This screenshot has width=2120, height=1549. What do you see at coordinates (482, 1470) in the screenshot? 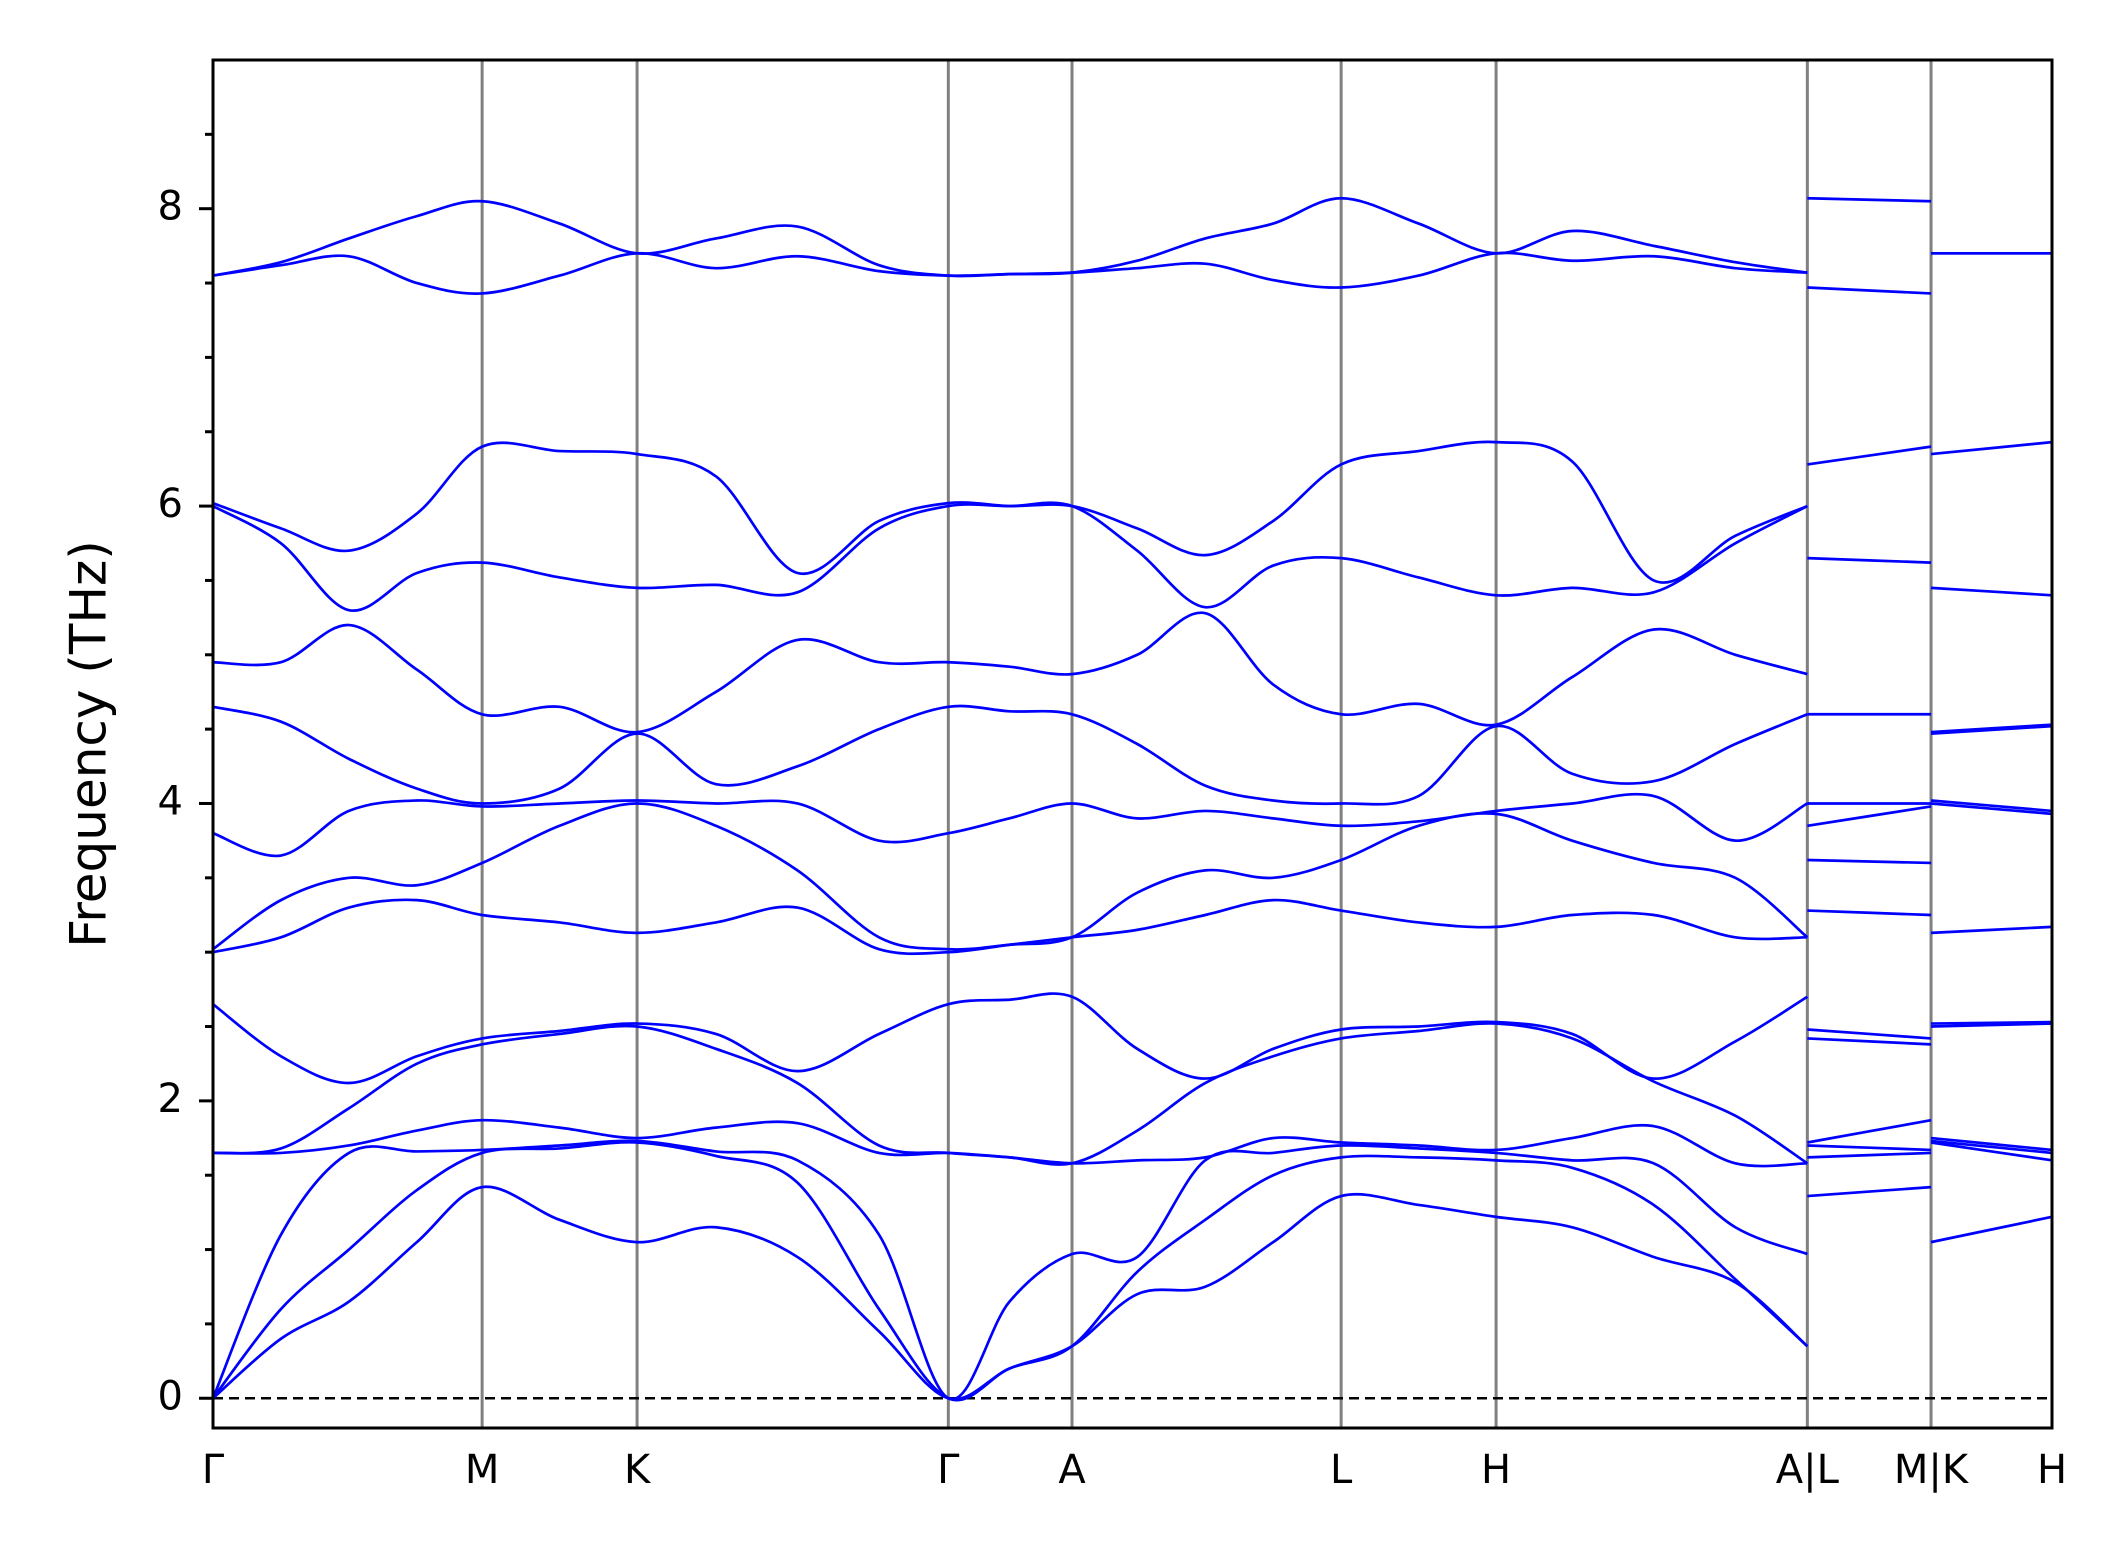
I see `x-tick-label: M` at bounding box center [482, 1470].